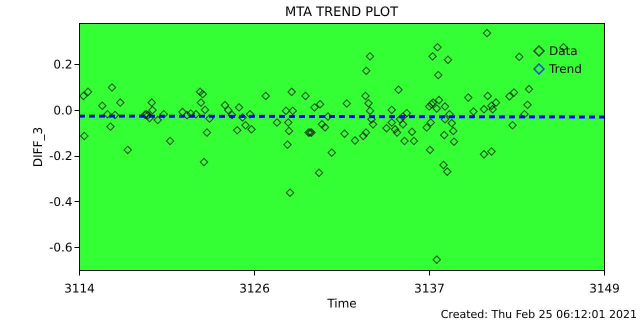 Image resolution: width=640 pixels, height=320 pixels. What do you see at coordinates (60, 247) in the screenshot?
I see `y-tick-label: -0.6` at bounding box center [60, 247].